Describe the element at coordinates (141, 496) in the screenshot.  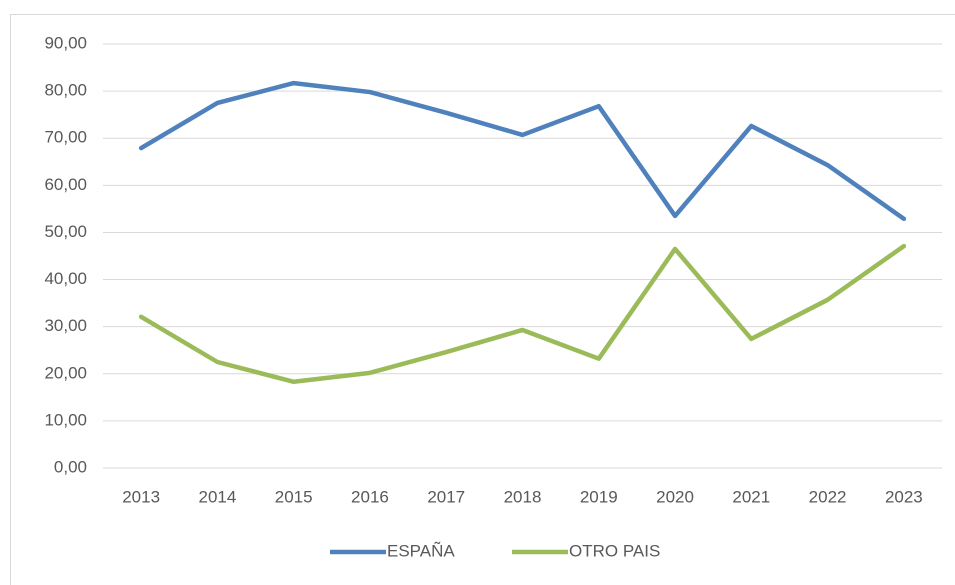
I see `x-tick-label: 2013` at that location.